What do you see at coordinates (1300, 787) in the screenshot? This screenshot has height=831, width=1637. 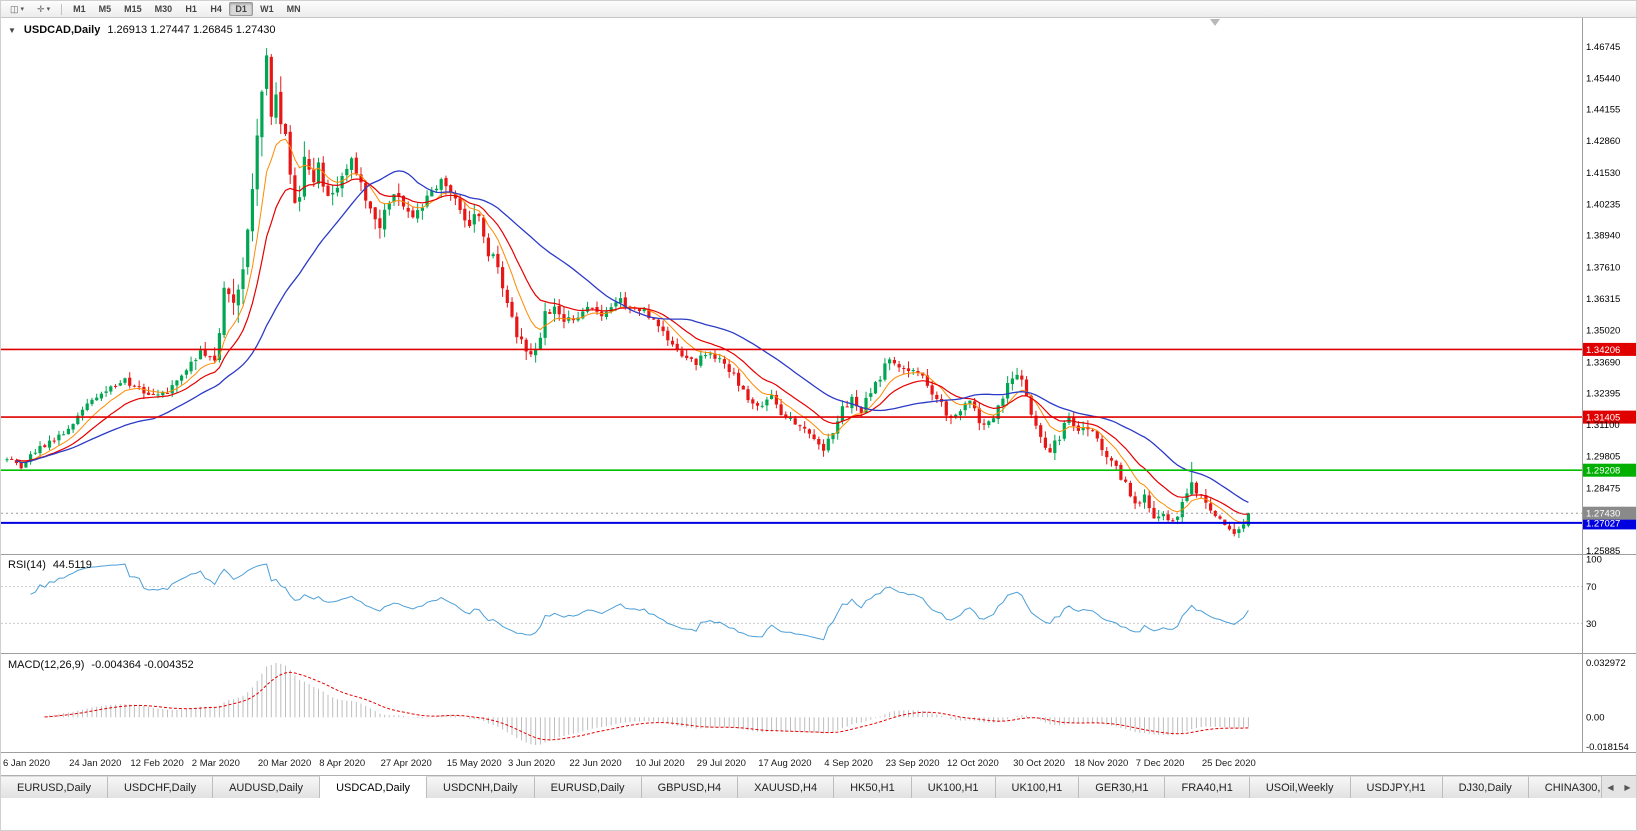 I see `chart-tab-usoil-weekly: USOil,Weekly` at bounding box center [1300, 787].